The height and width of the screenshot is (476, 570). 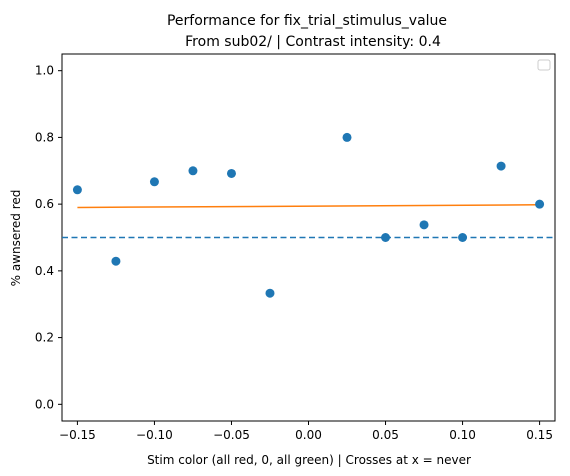 What do you see at coordinates (77, 435) in the screenshot?
I see `x-tick-label: −0.15` at bounding box center [77, 435].